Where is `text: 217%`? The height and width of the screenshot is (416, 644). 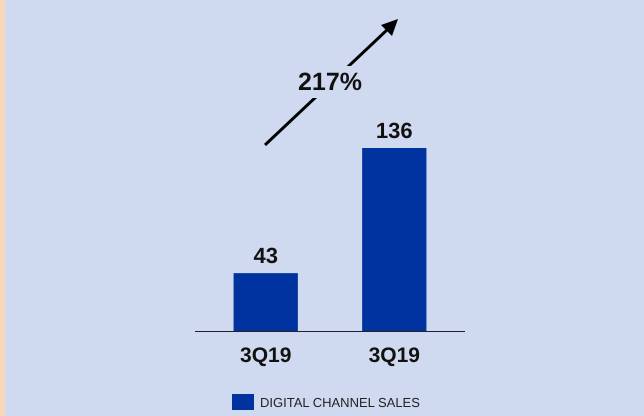
text: 217% is located at coordinates (330, 82).